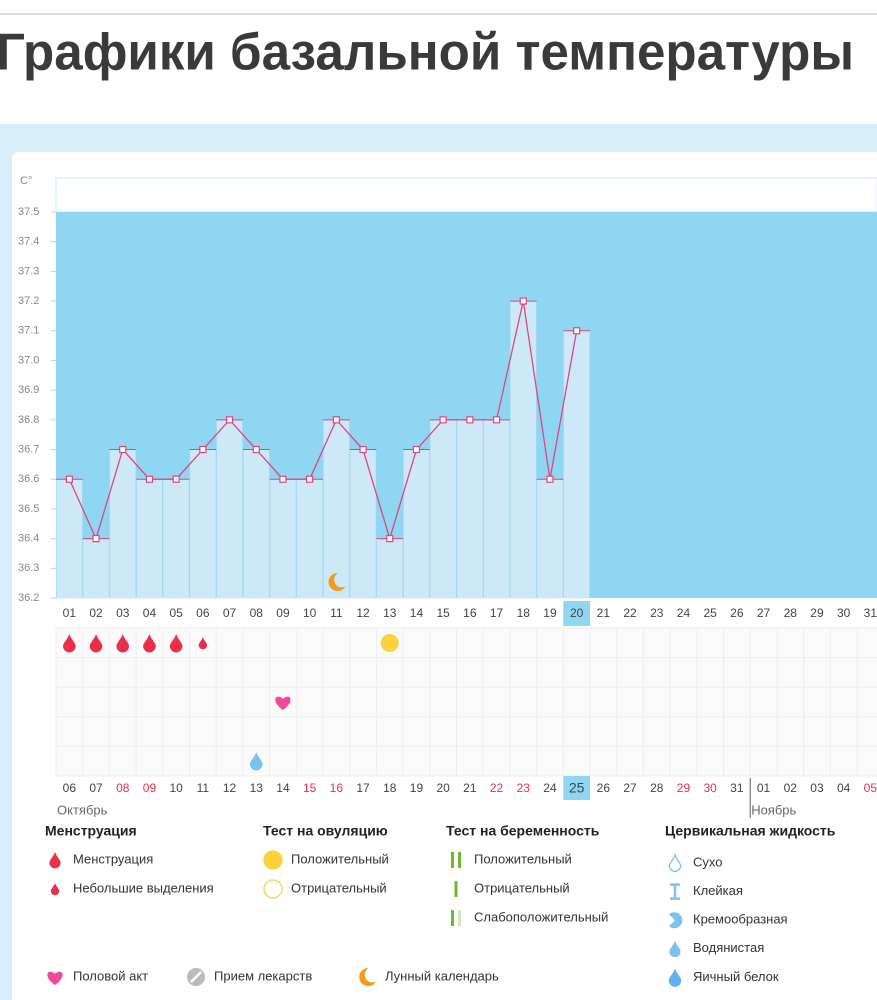  Describe the element at coordinates (123, 613) in the screenshot. I see `day-label: 03` at that location.